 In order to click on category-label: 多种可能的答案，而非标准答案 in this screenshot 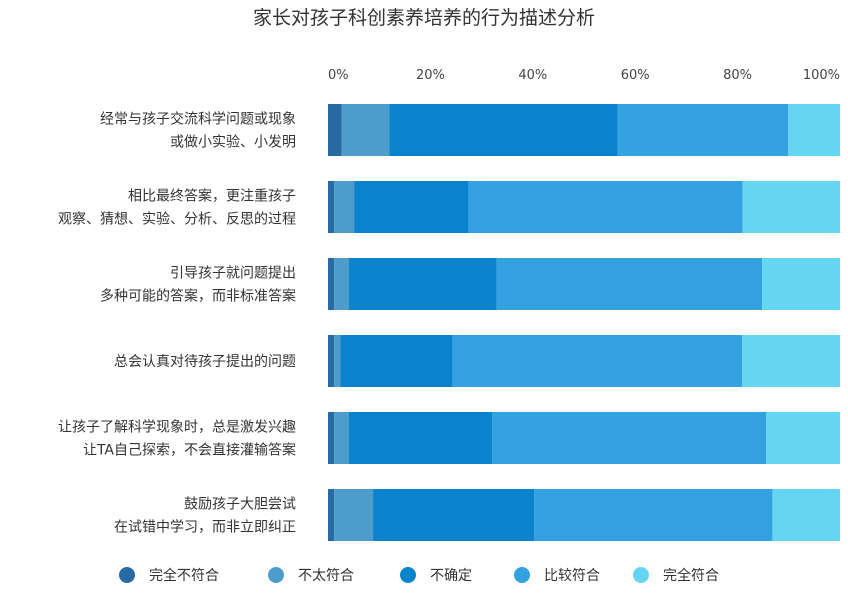, I will do `click(198, 296)`.